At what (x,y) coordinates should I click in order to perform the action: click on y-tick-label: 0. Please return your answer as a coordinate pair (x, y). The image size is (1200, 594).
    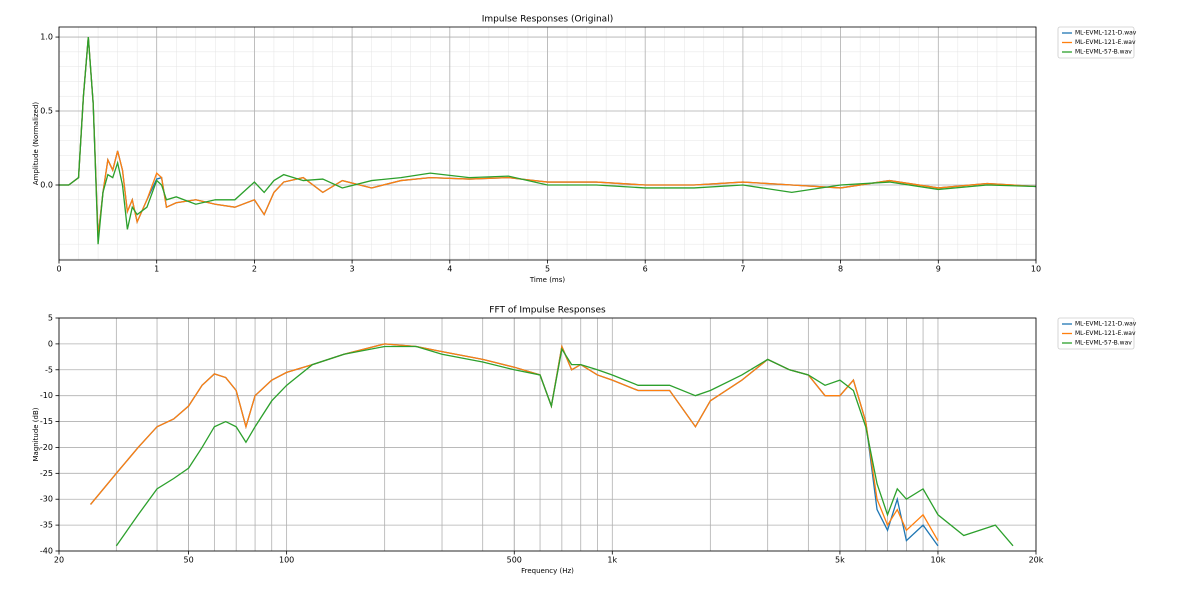
    Looking at the image, I should click on (50, 343).